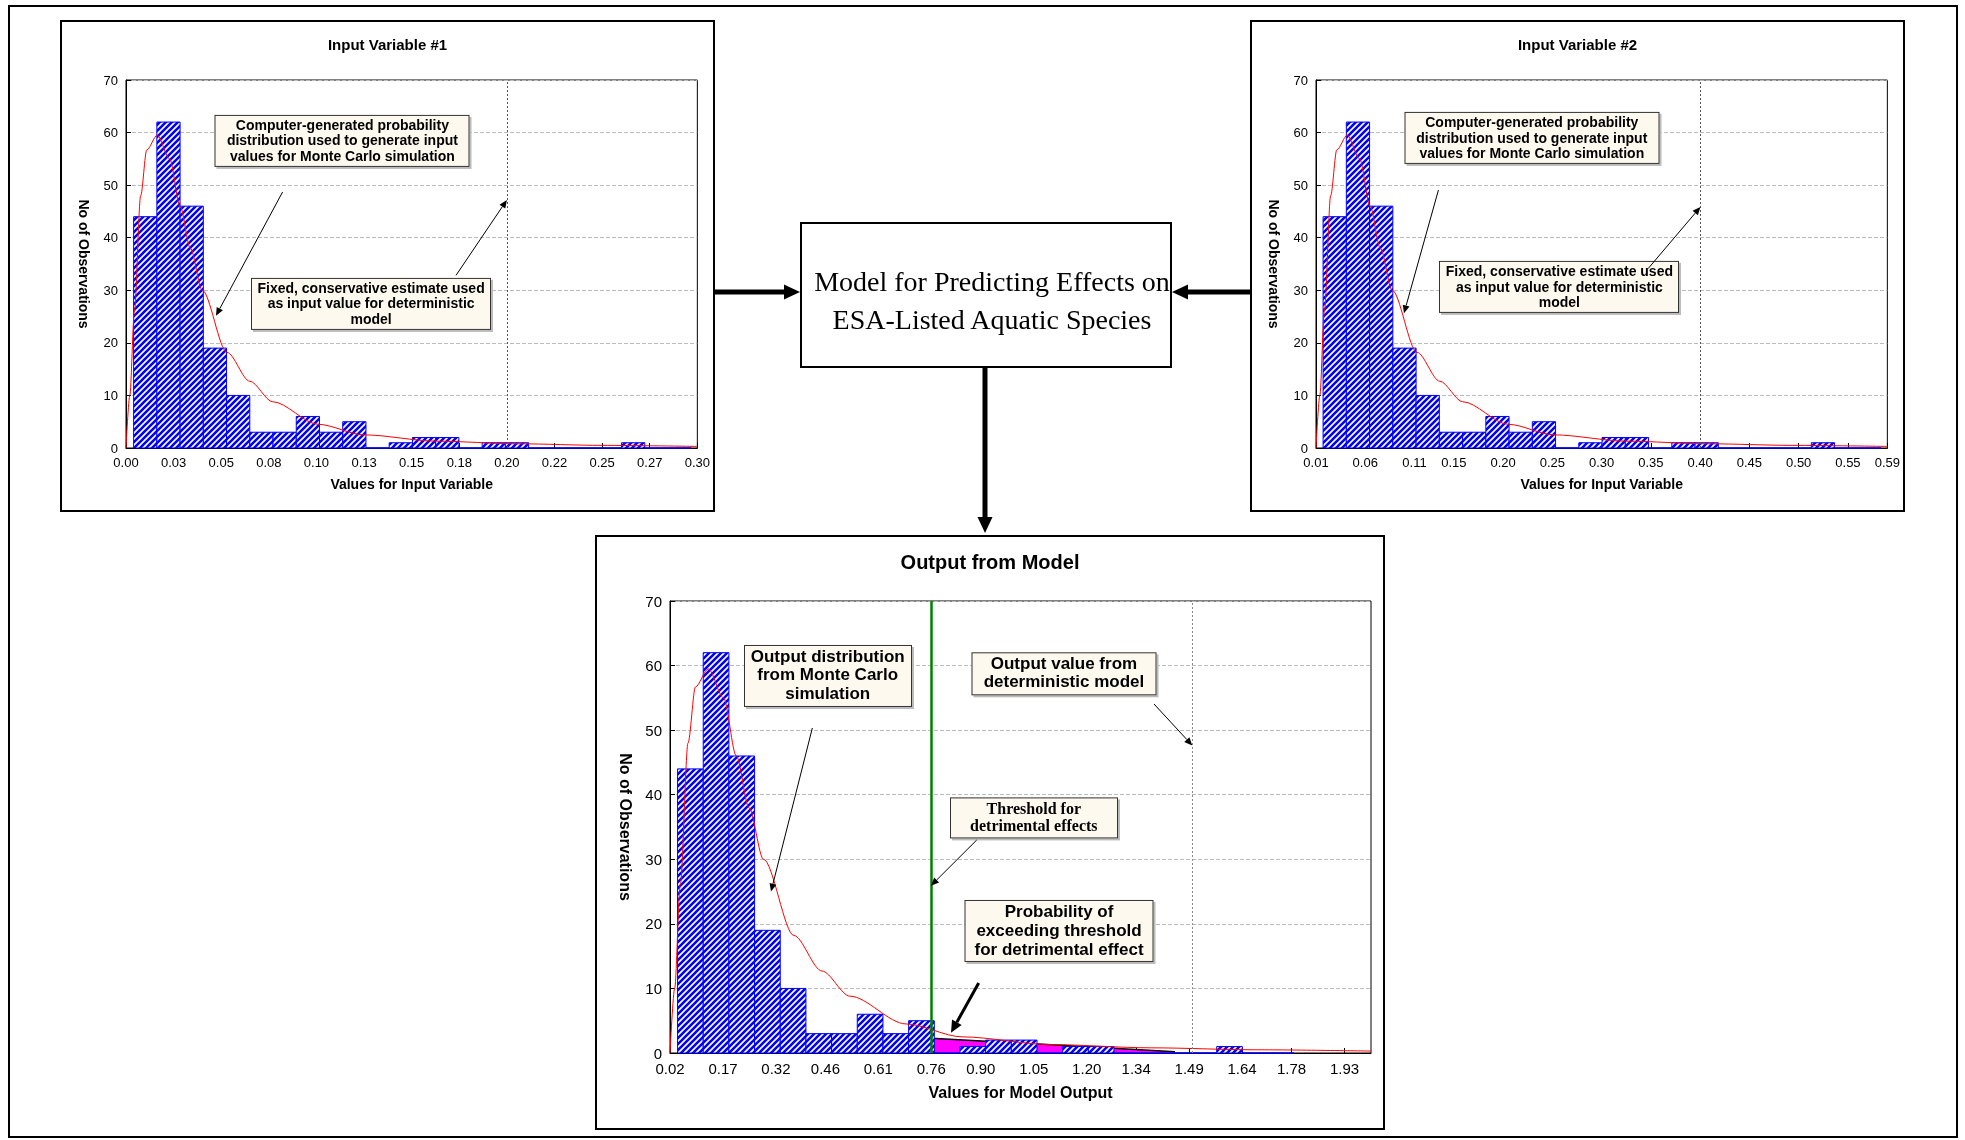  Describe the element at coordinates (1064, 674) in the screenshot. I see `annotation: Output value from deterministic model` at that location.